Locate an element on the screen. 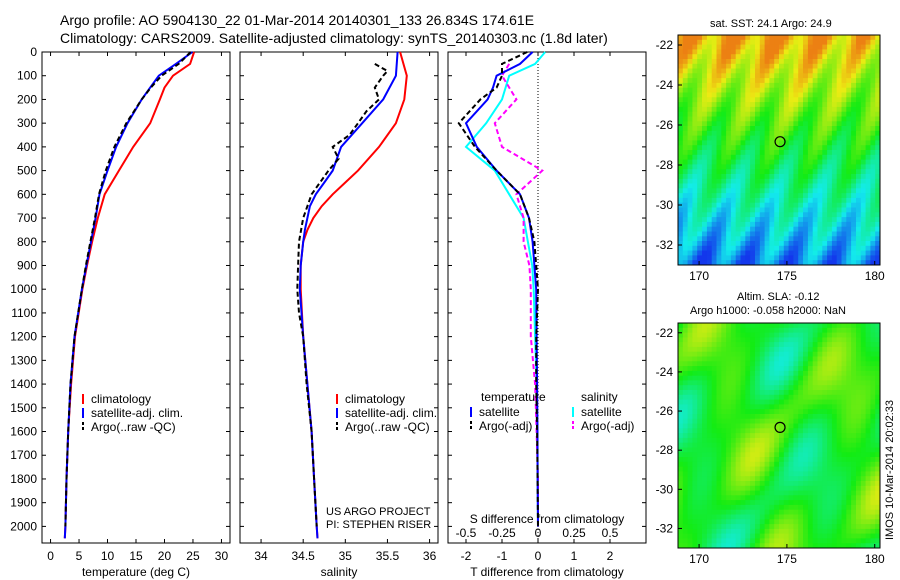 The height and width of the screenshot is (580, 900). depth-tick-label: 0 is located at coordinates (33, 52).